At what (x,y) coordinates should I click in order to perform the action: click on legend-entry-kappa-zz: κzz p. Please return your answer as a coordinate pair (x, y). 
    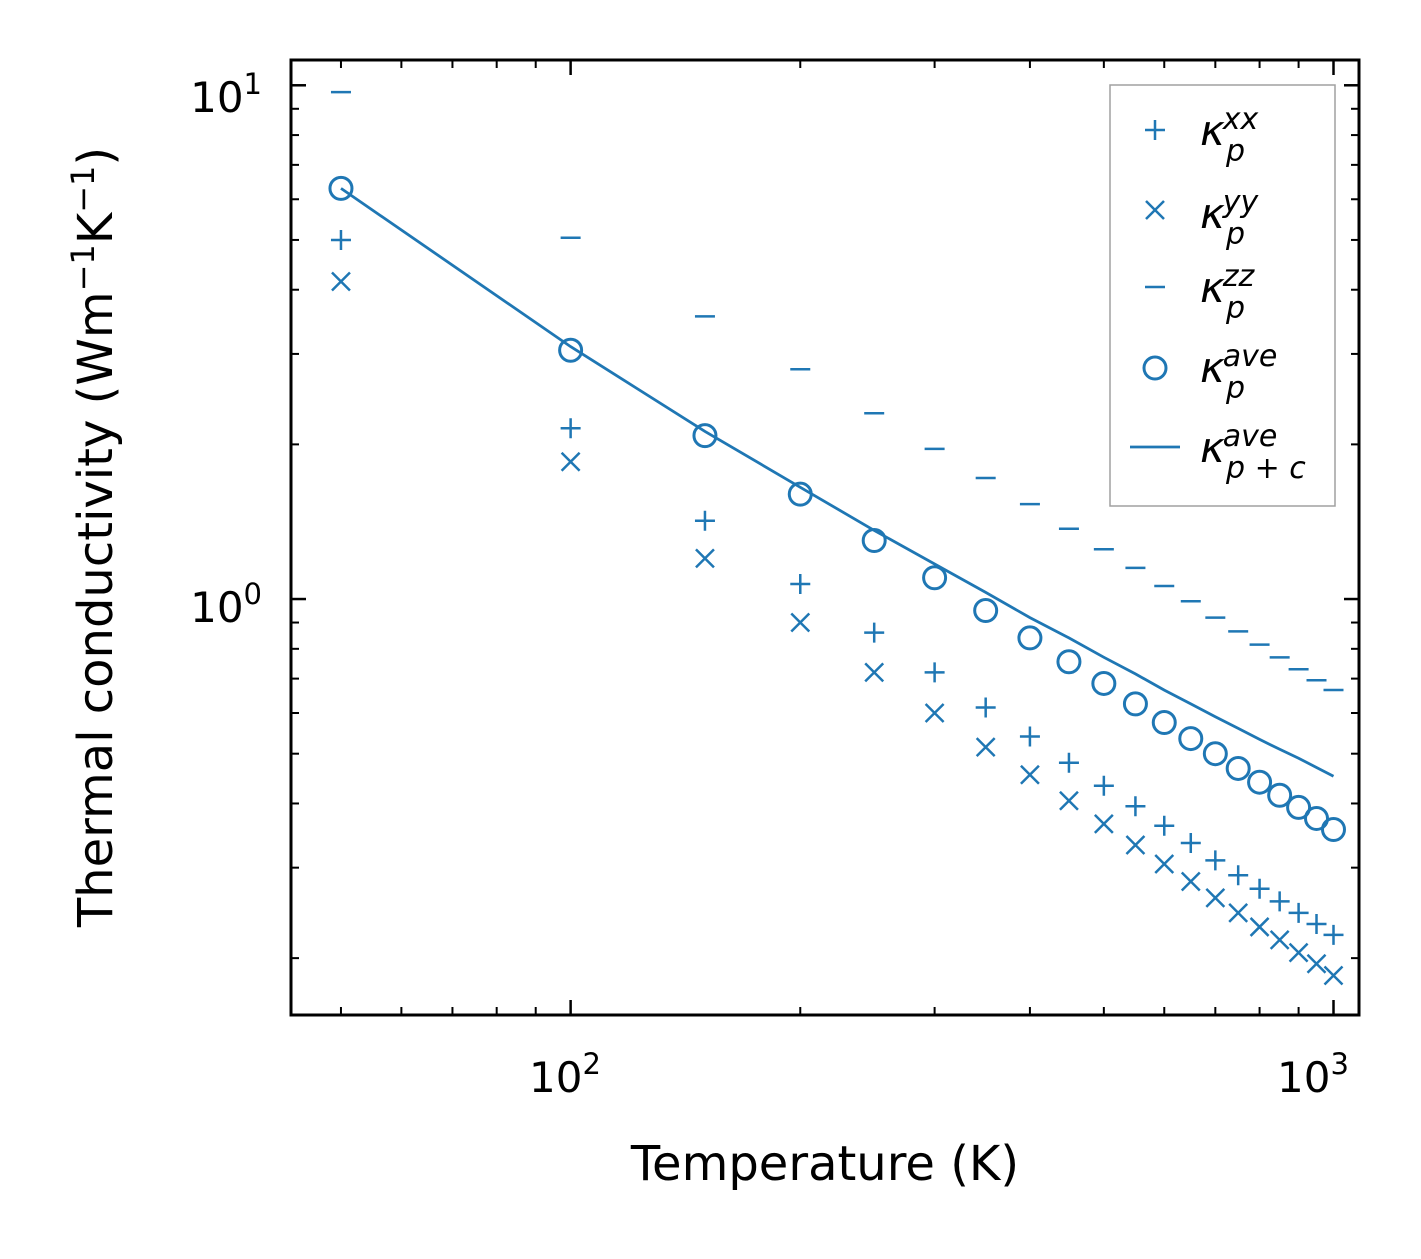
    Looking at the image, I should click on (1200, 292).